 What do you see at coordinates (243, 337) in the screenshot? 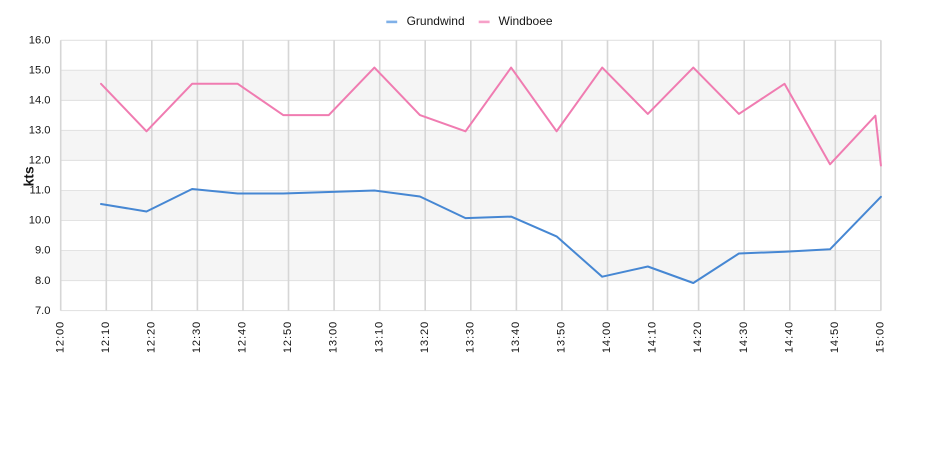
I see `svg-text: 12:40` at bounding box center [243, 337].